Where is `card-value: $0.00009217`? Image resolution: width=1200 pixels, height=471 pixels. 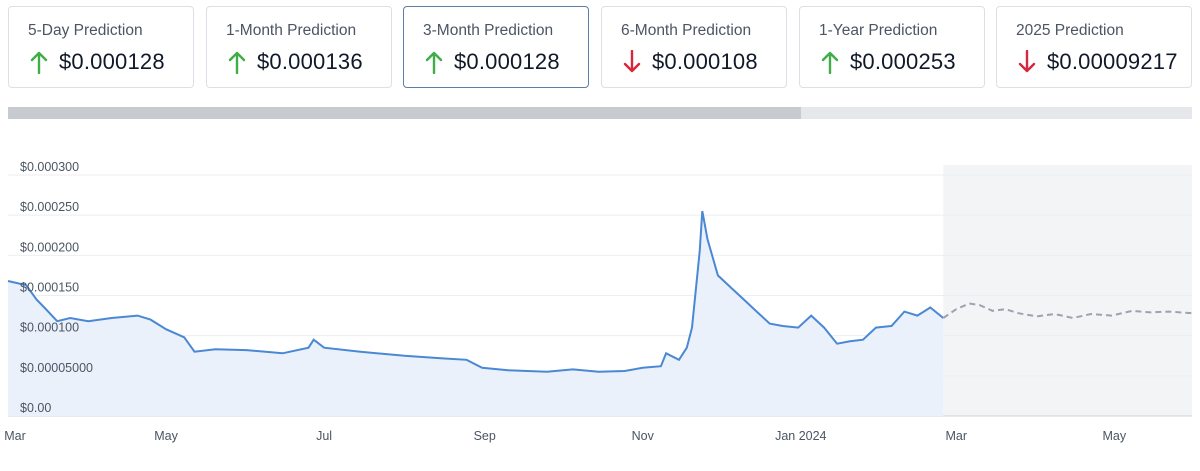 card-value: $0.00009217 is located at coordinates (1112, 61).